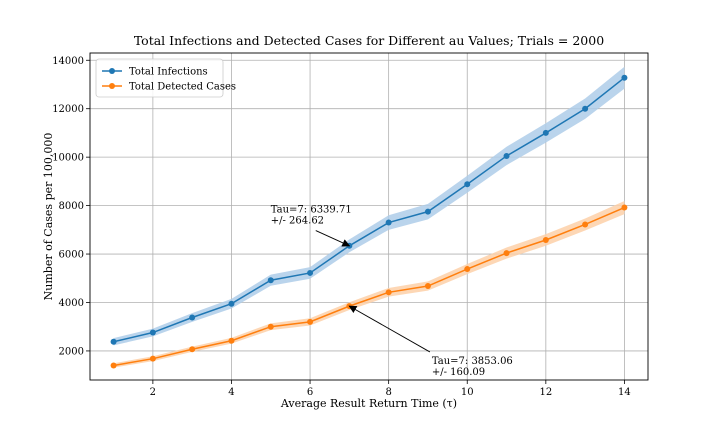 This screenshot has width=720, height=432. I want to click on x-axis-label: Average Result Return Time (τ), so click(368, 403).